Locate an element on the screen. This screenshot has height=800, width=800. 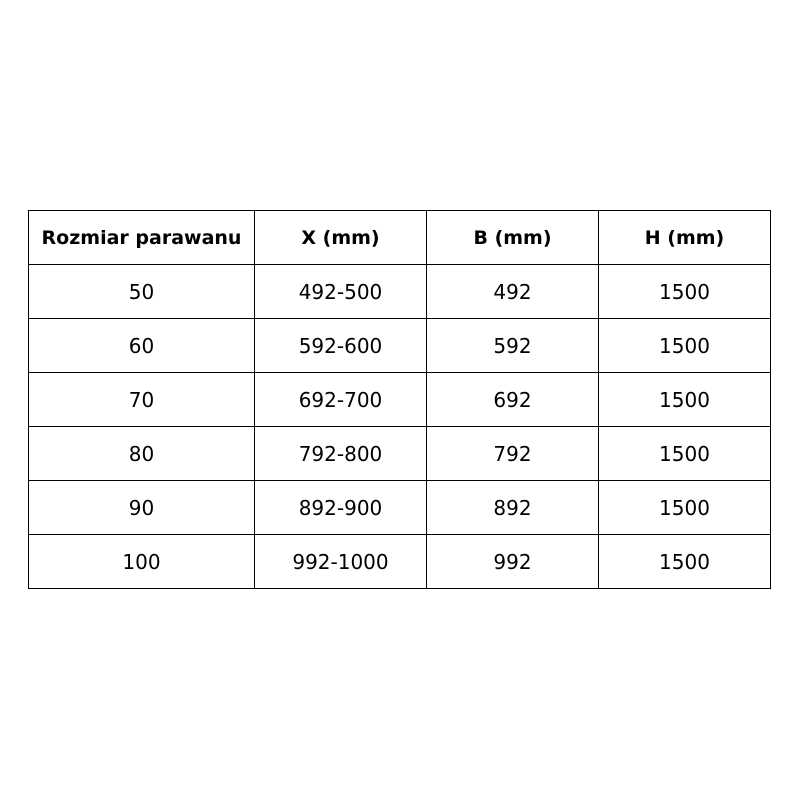
table-cell: 792-800 is located at coordinates (340, 453).